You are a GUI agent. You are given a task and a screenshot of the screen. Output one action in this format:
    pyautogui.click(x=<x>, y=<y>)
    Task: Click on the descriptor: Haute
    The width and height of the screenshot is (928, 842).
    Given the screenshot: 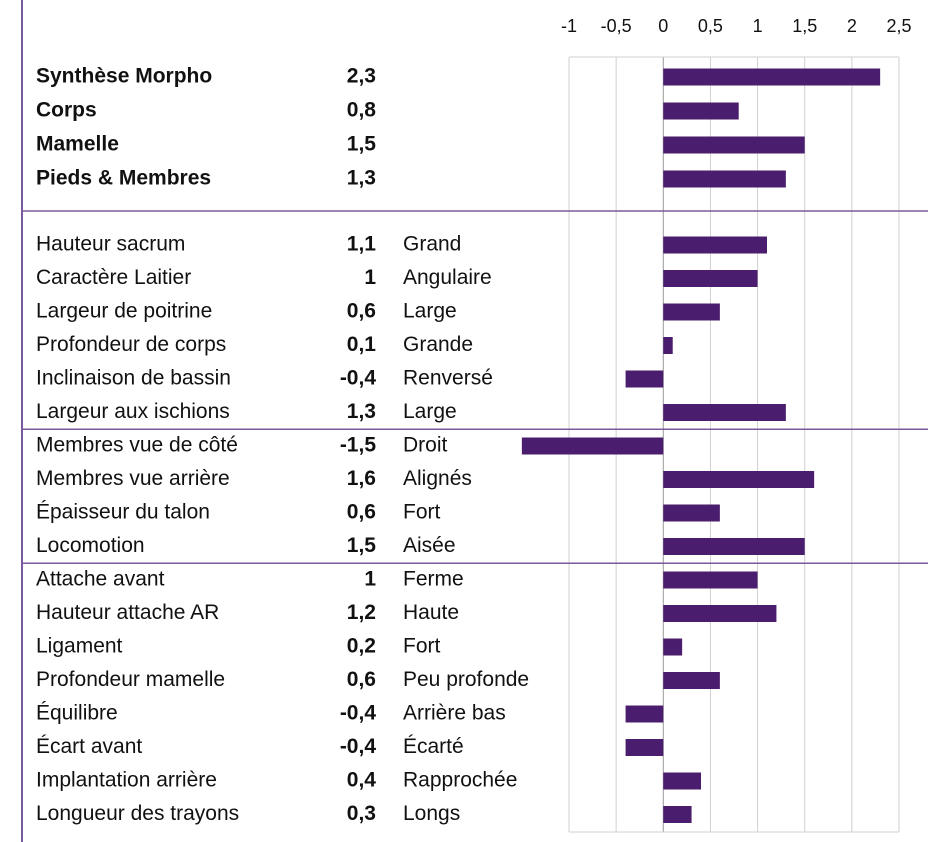 What is the action you would take?
    pyautogui.click(x=431, y=612)
    